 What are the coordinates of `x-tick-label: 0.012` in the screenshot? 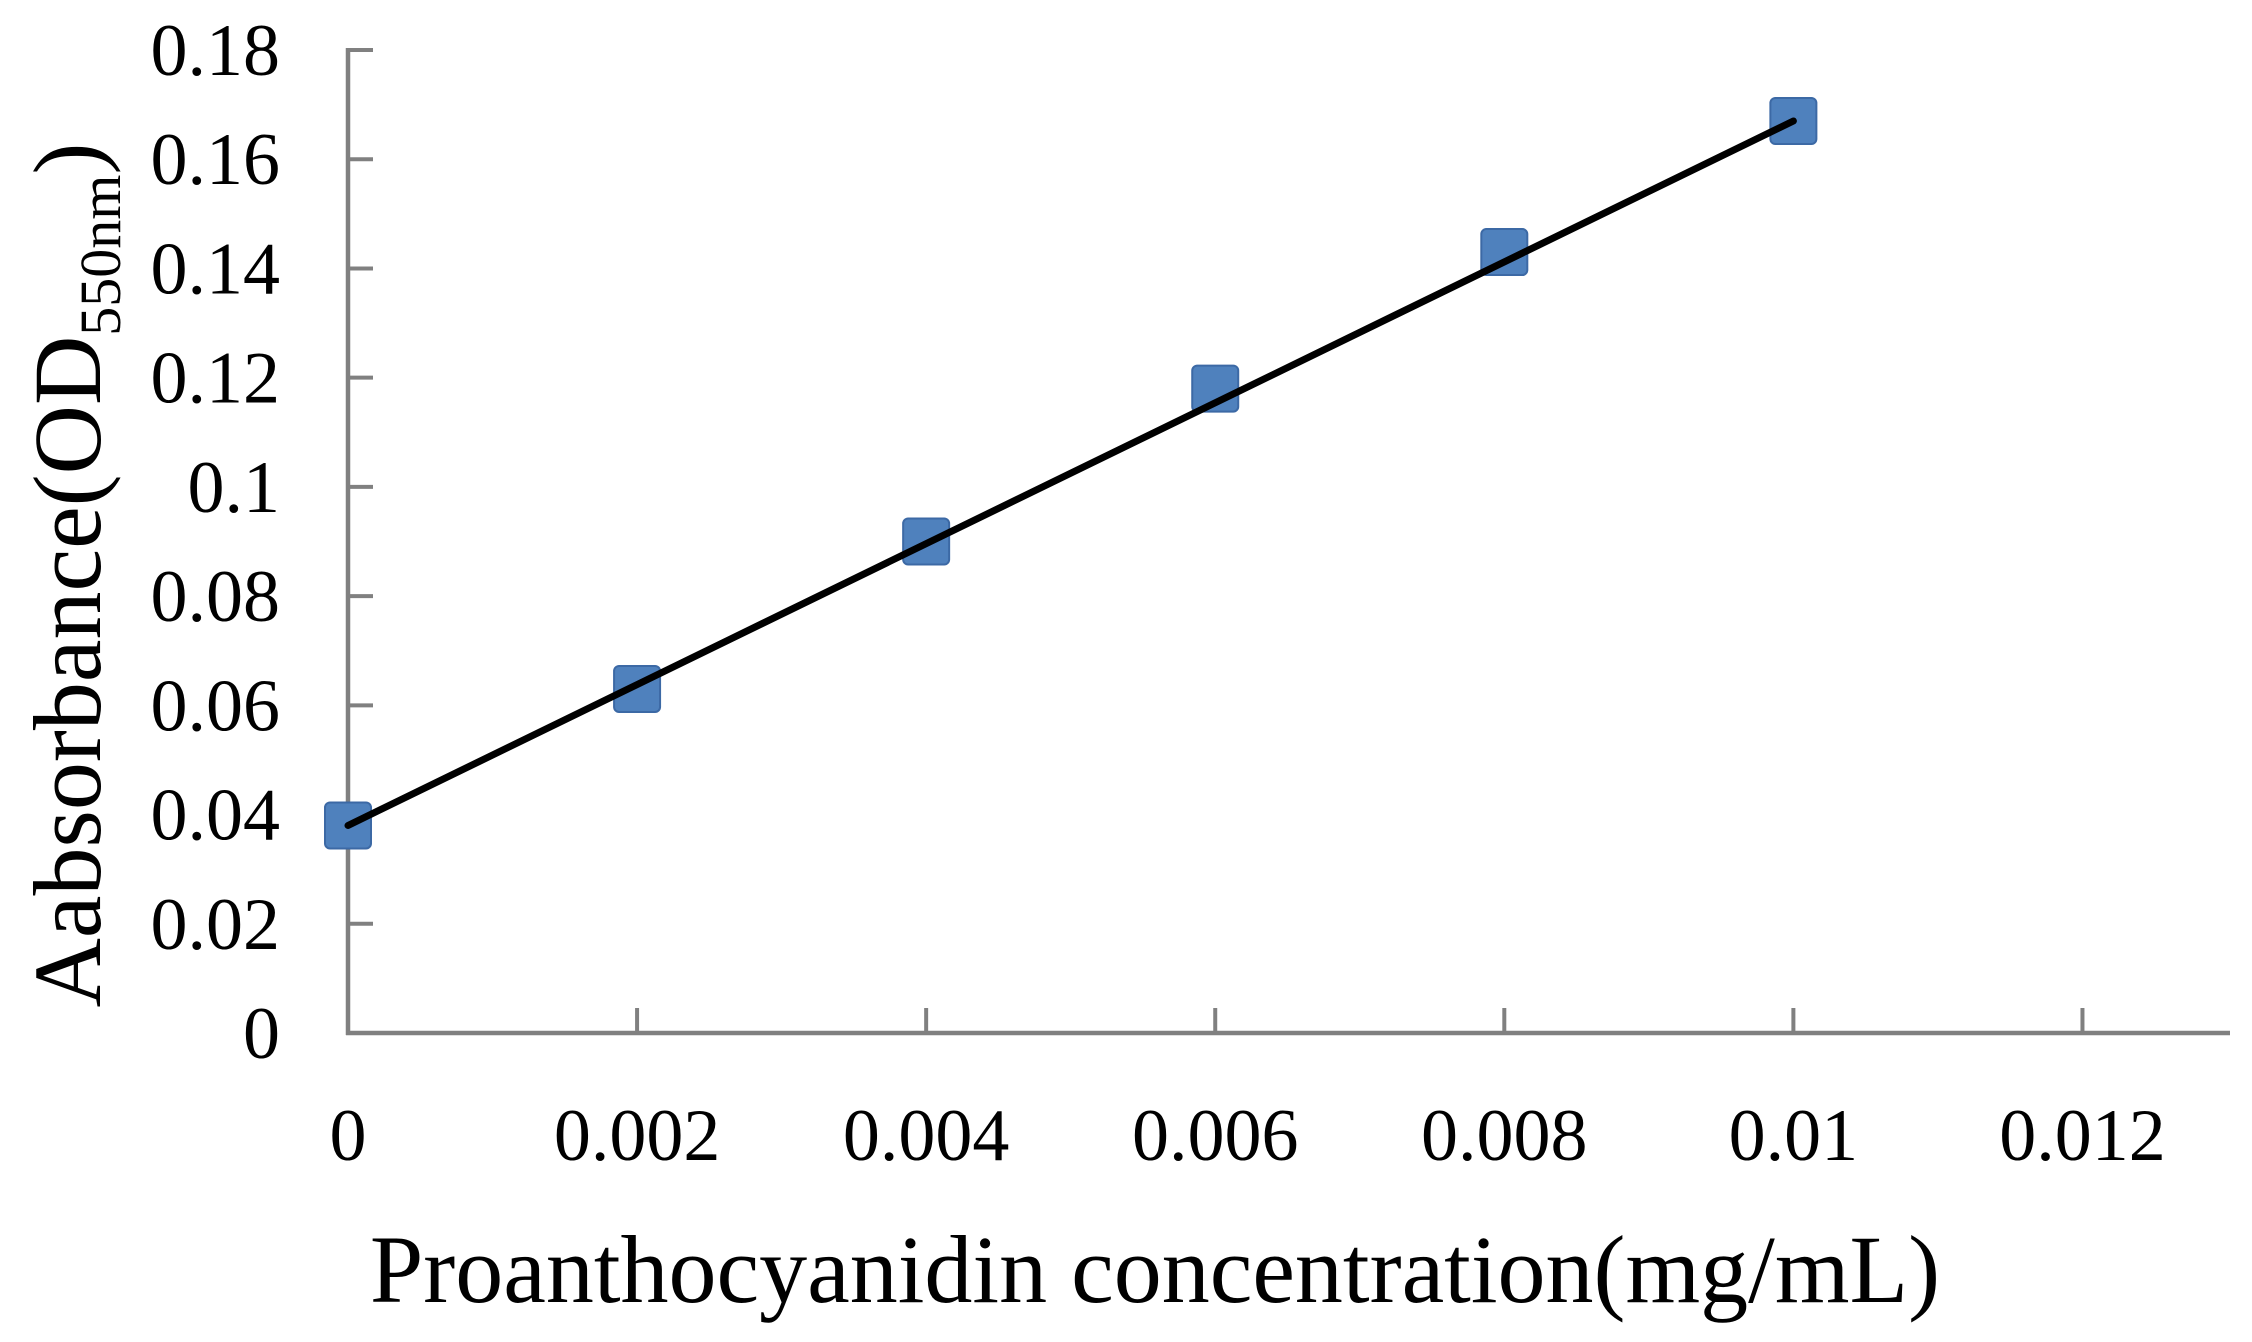 It's located at (2082, 1136).